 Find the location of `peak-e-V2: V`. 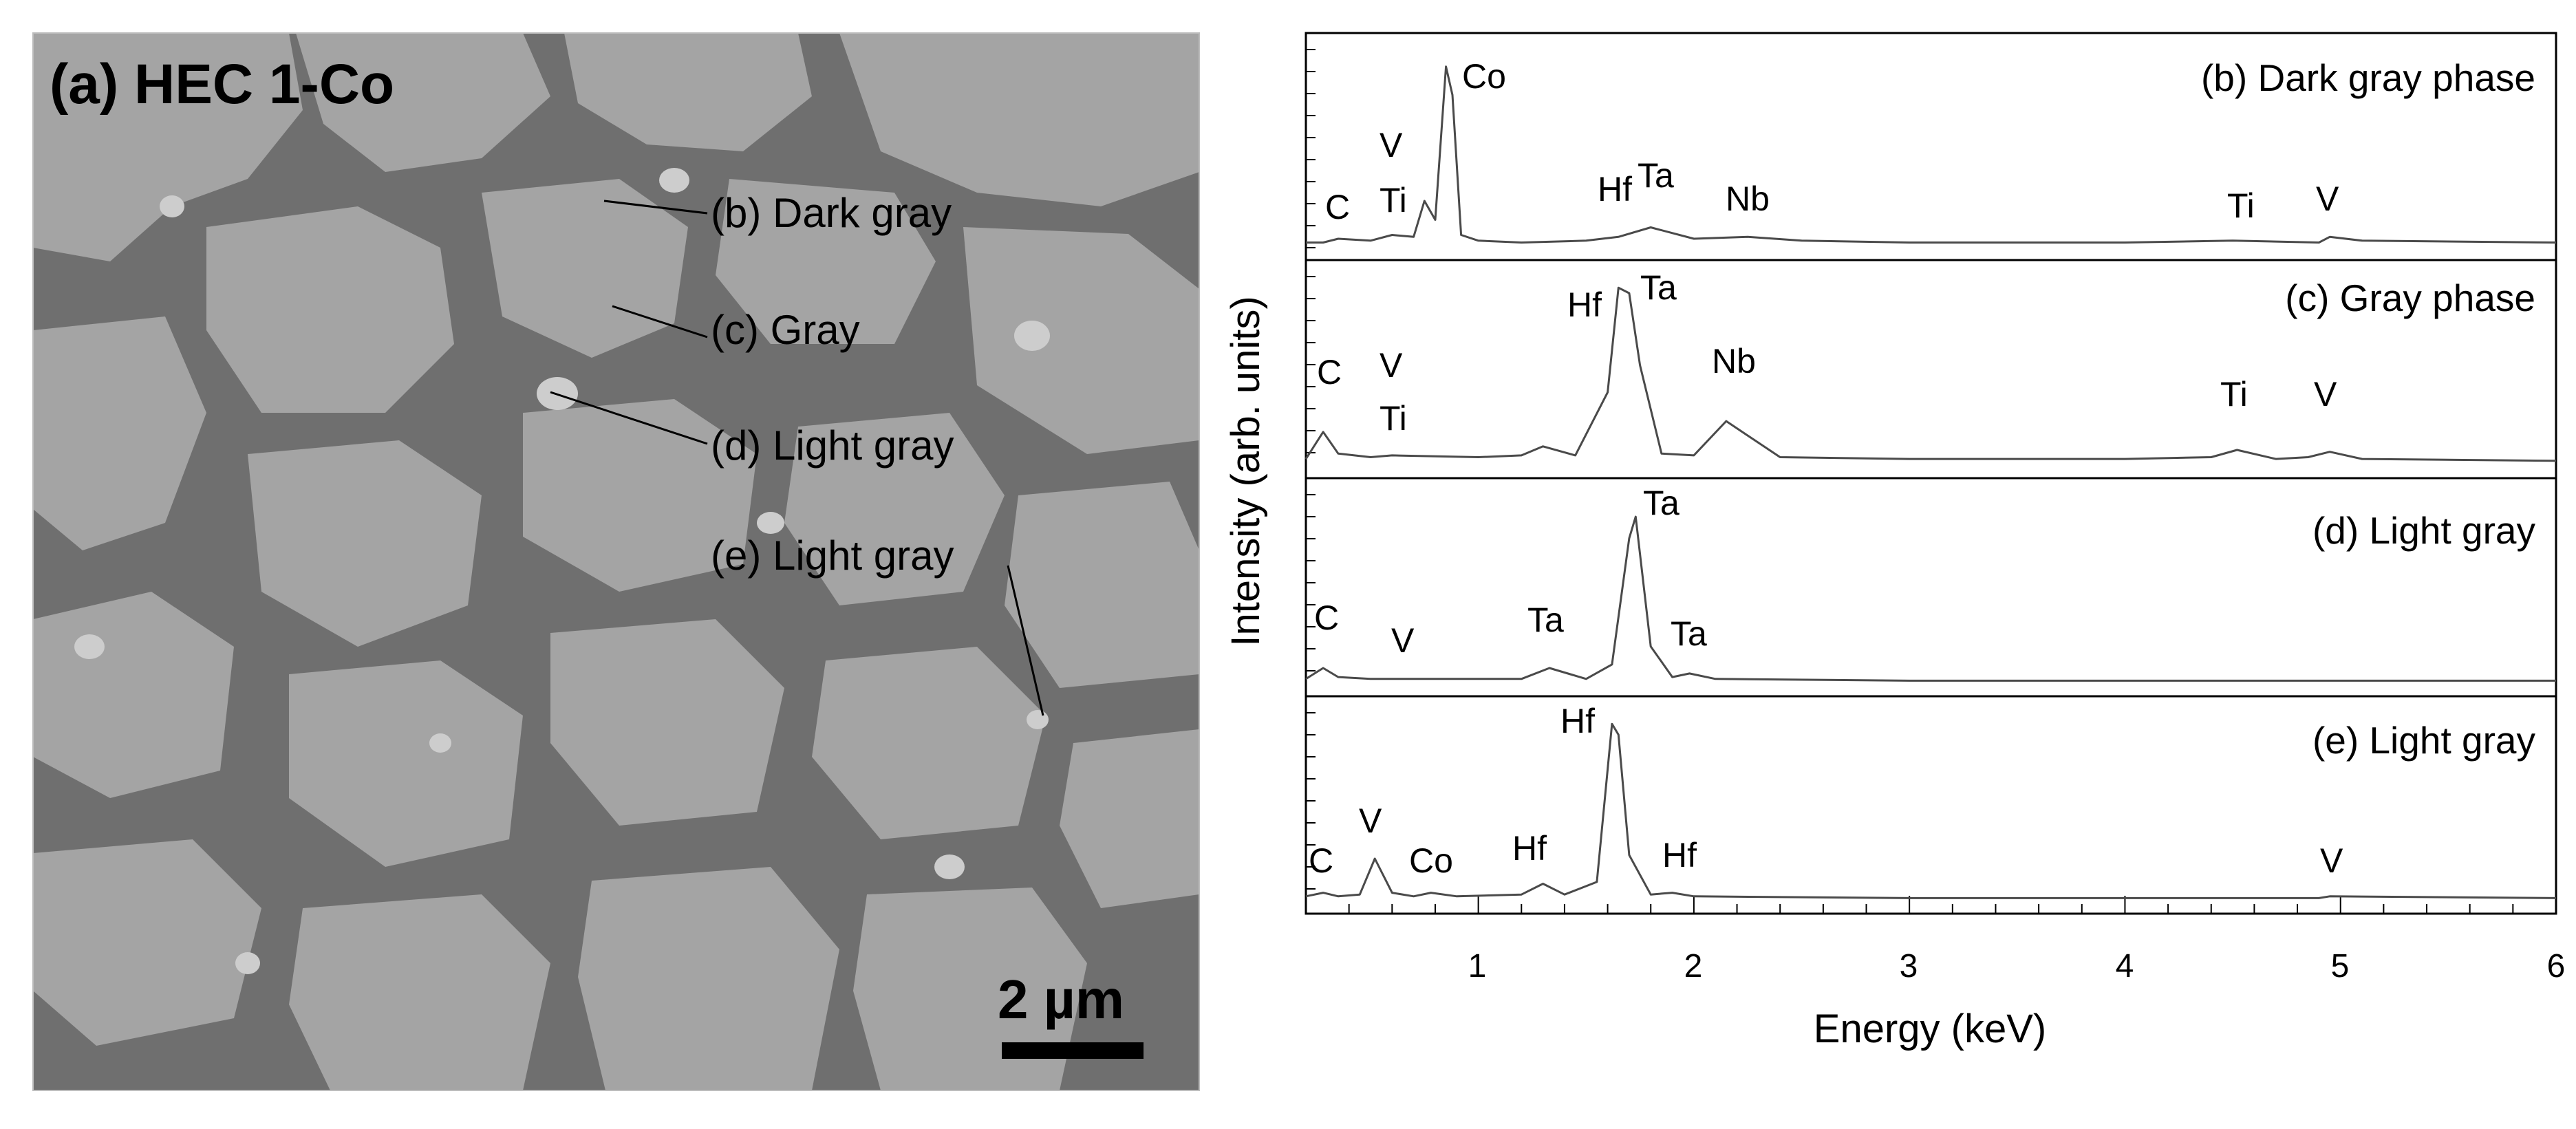

peak-e-V2: V is located at coordinates (2331, 861).